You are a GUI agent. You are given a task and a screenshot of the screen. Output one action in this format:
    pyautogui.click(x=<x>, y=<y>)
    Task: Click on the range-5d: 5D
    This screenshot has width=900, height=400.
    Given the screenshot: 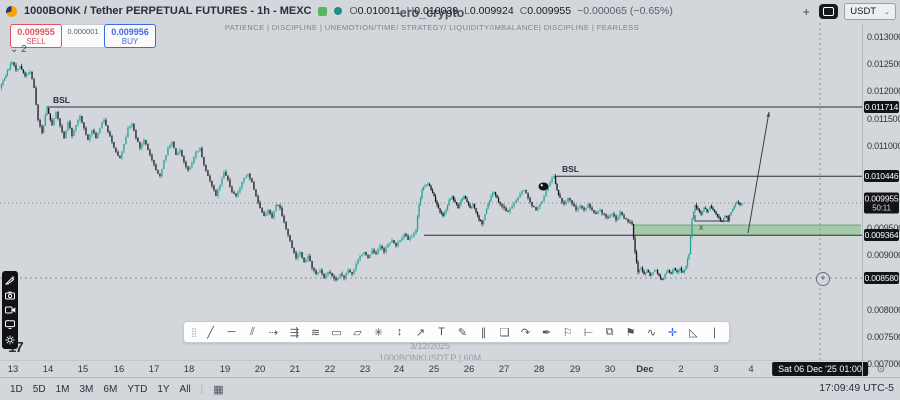 What is the action you would take?
    pyautogui.click(x=39, y=389)
    